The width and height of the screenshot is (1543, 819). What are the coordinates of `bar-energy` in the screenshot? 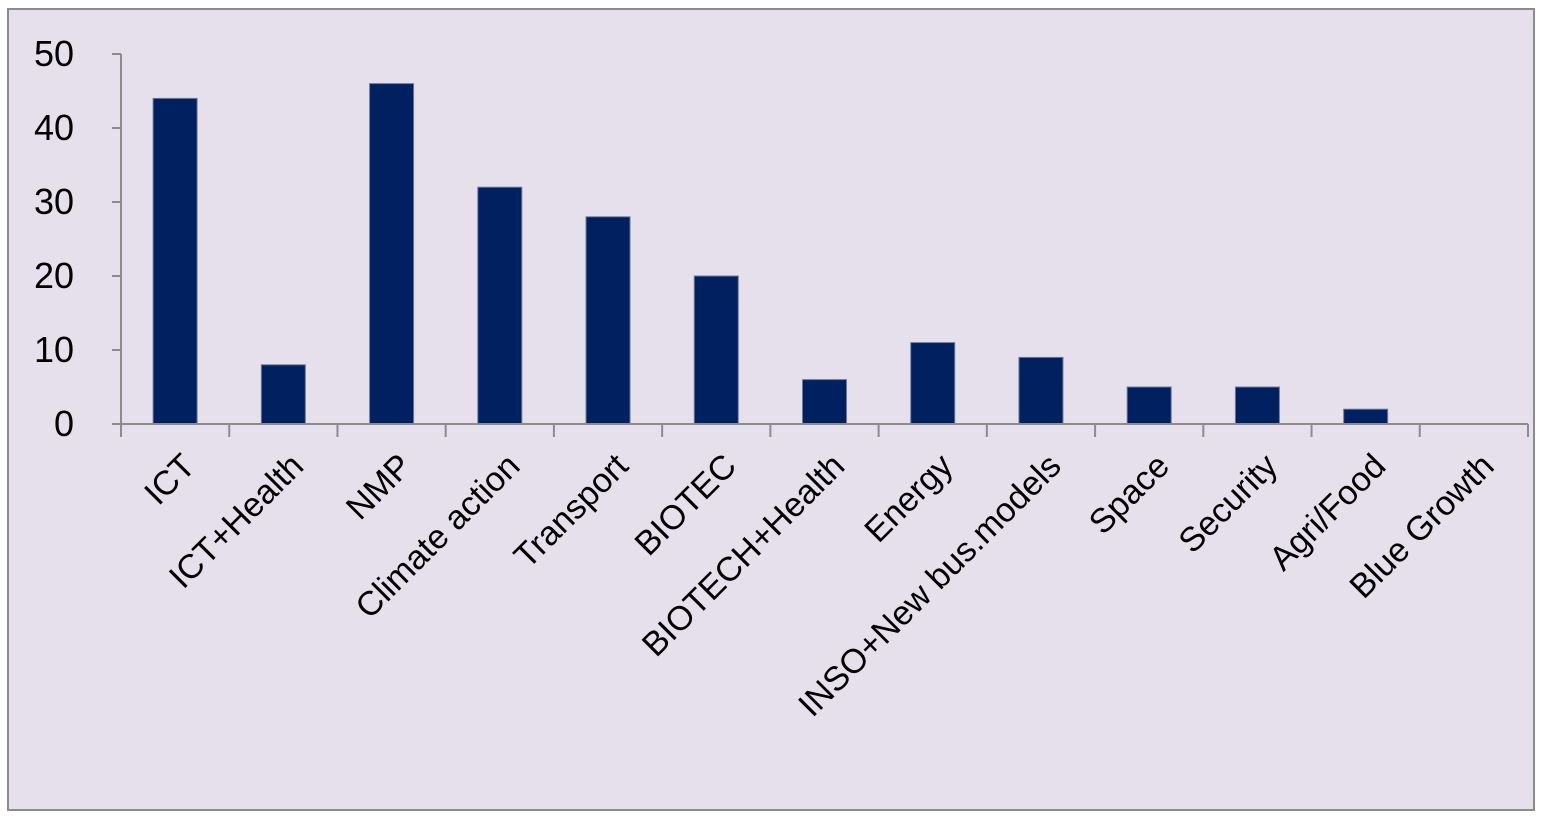 It's located at (933, 383).